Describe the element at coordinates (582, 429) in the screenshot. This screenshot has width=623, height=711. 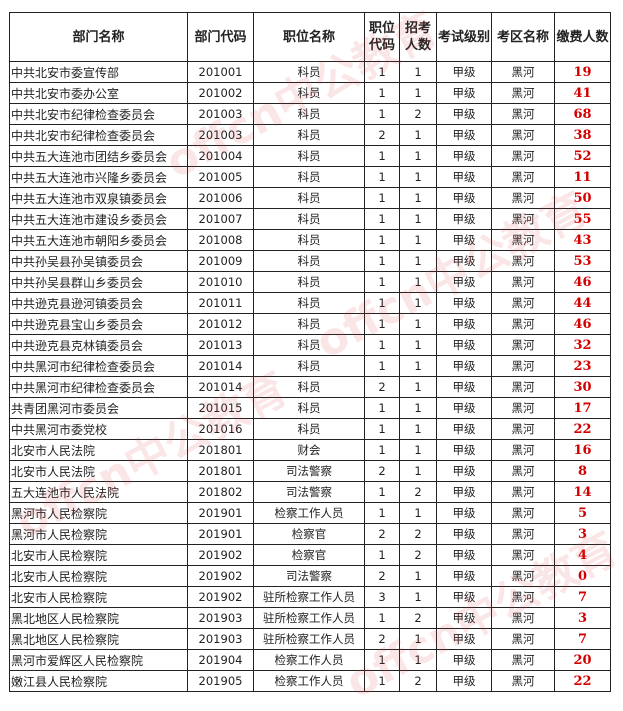
I see `cell-paid-count: 22` at that location.